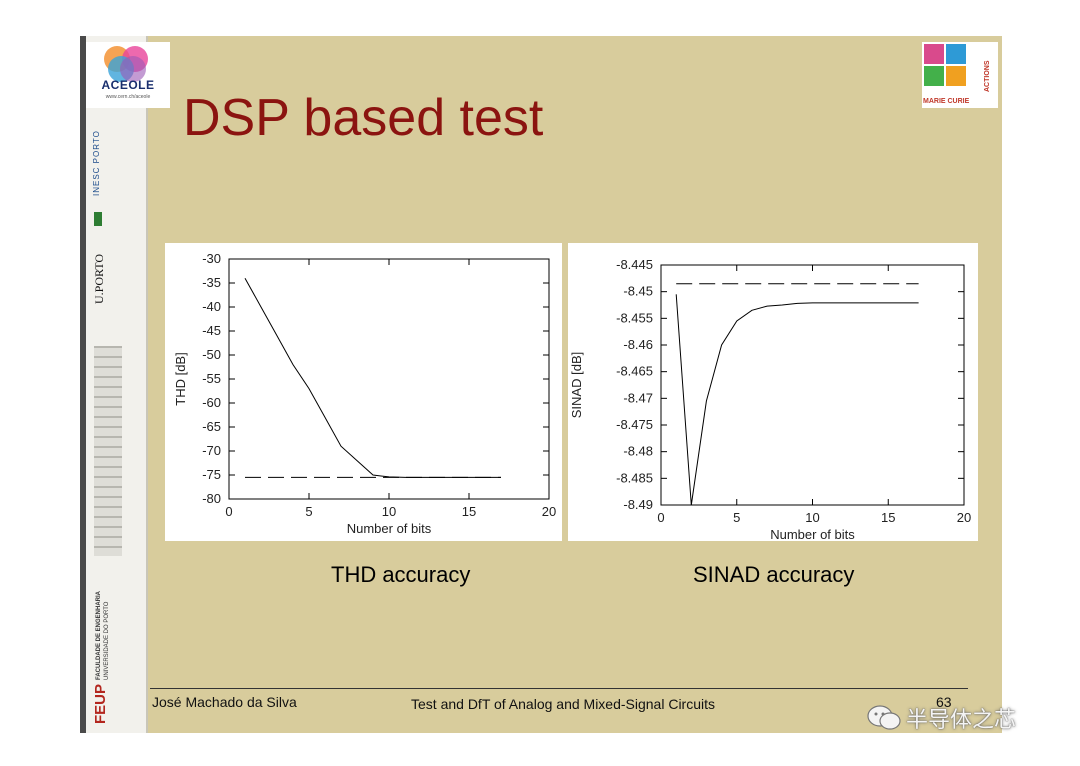 This screenshot has height=766, width=1080. What do you see at coordinates (638, 397) in the screenshot?
I see `sinad-y-tick-label: -8.47` at bounding box center [638, 397].